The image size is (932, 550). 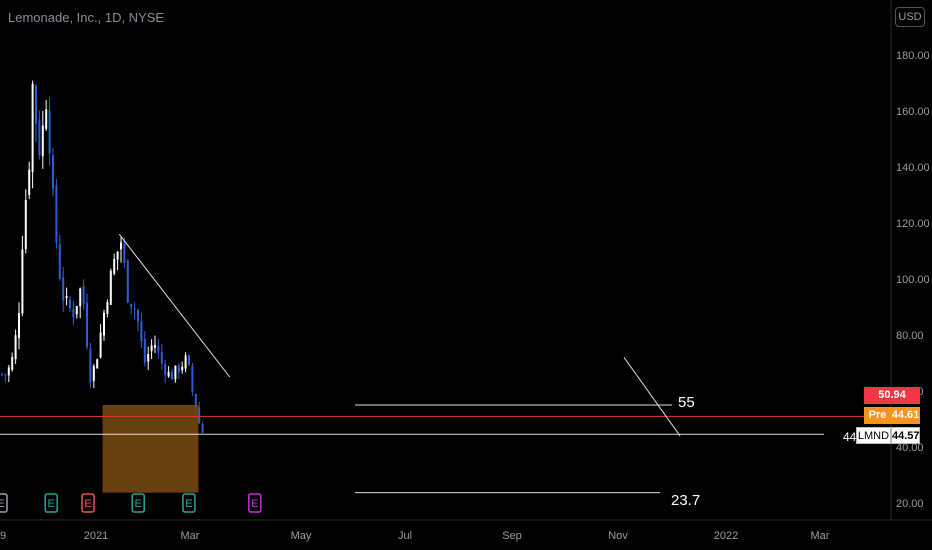 What do you see at coordinates (512, 536) in the screenshot?
I see `time-tick-label: Sep` at bounding box center [512, 536].